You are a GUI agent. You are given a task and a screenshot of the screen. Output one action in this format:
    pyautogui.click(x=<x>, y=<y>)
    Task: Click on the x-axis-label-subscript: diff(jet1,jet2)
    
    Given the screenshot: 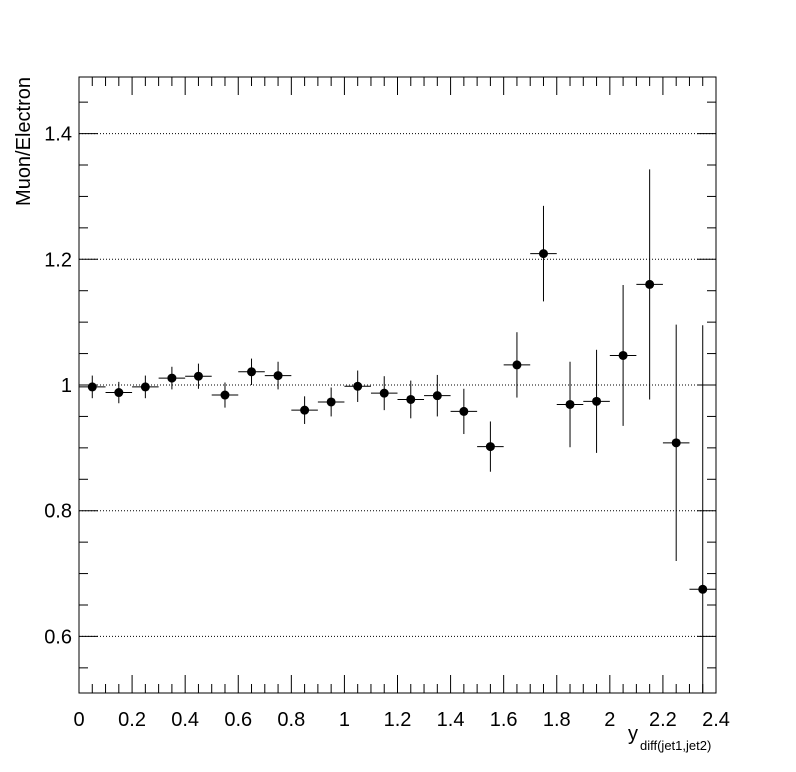 What is the action you would take?
    pyautogui.click(x=675, y=745)
    